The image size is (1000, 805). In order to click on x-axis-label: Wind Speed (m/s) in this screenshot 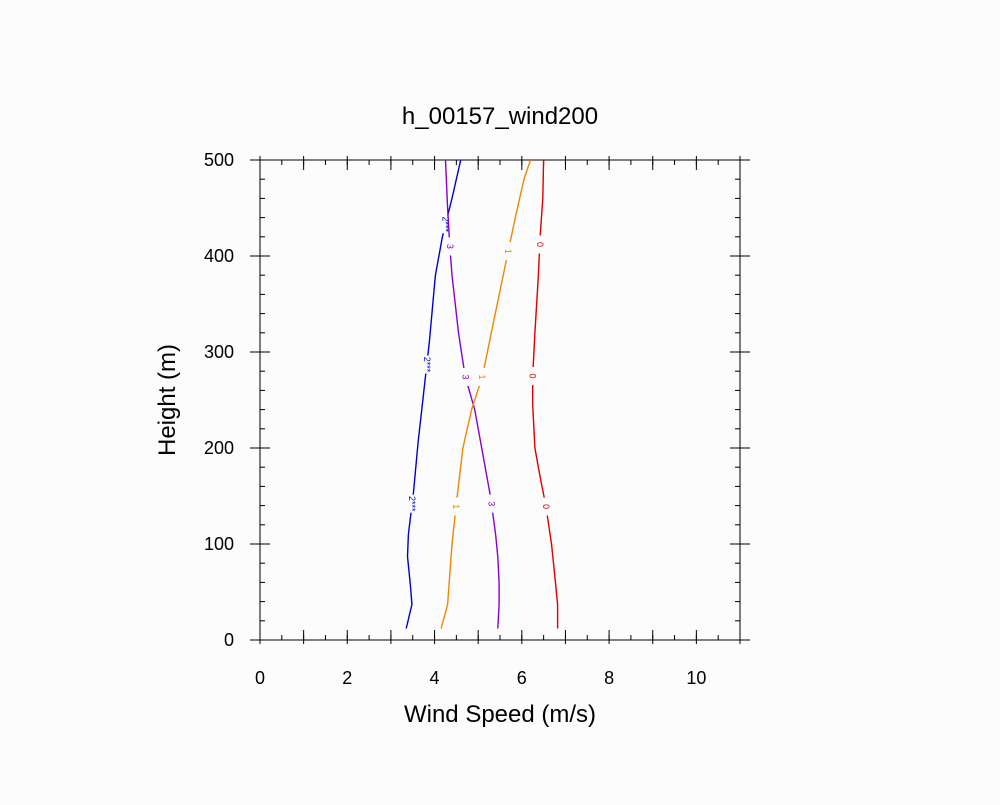, I will do `click(500, 714)`.